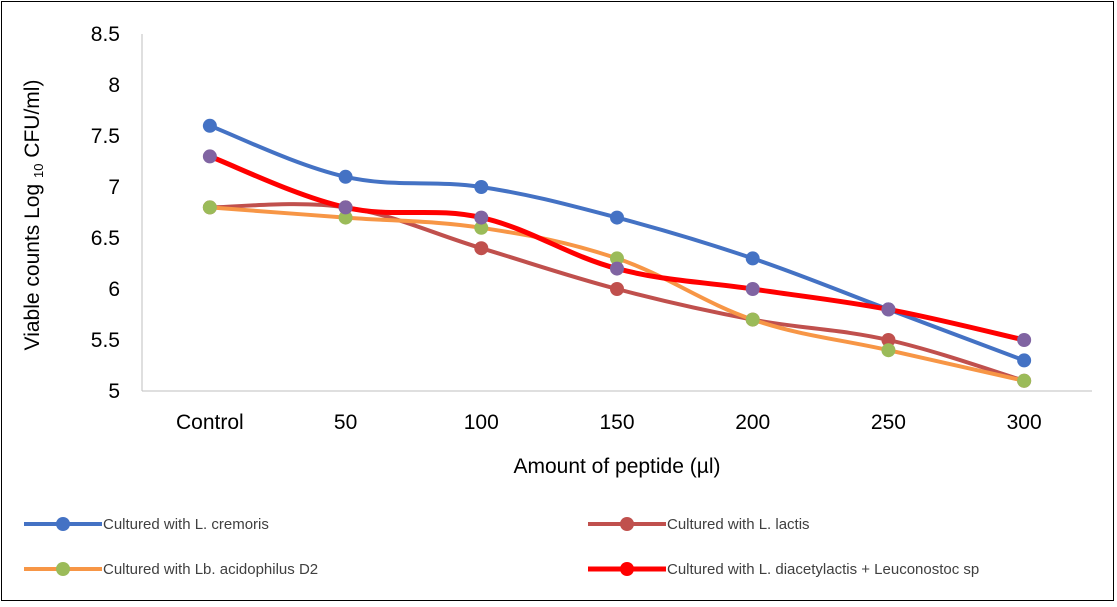  Describe the element at coordinates (105, 238) in the screenshot. I see `y-tick-label: 6.5` at that location.